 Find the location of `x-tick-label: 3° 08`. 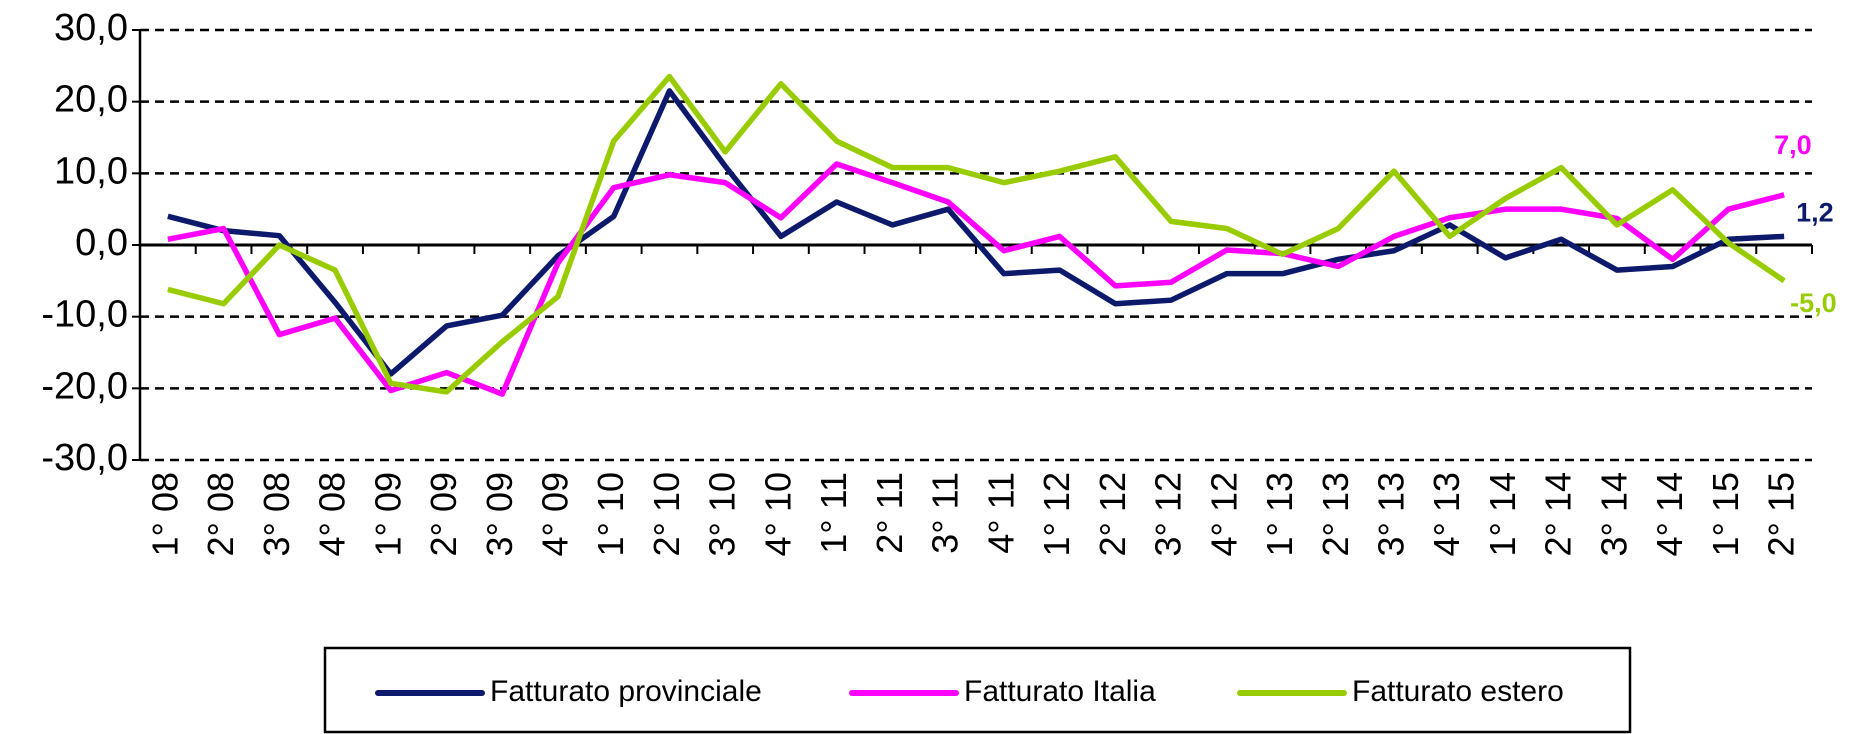

x-tick-label: 3° 08 is located at coordinates (276, 514).